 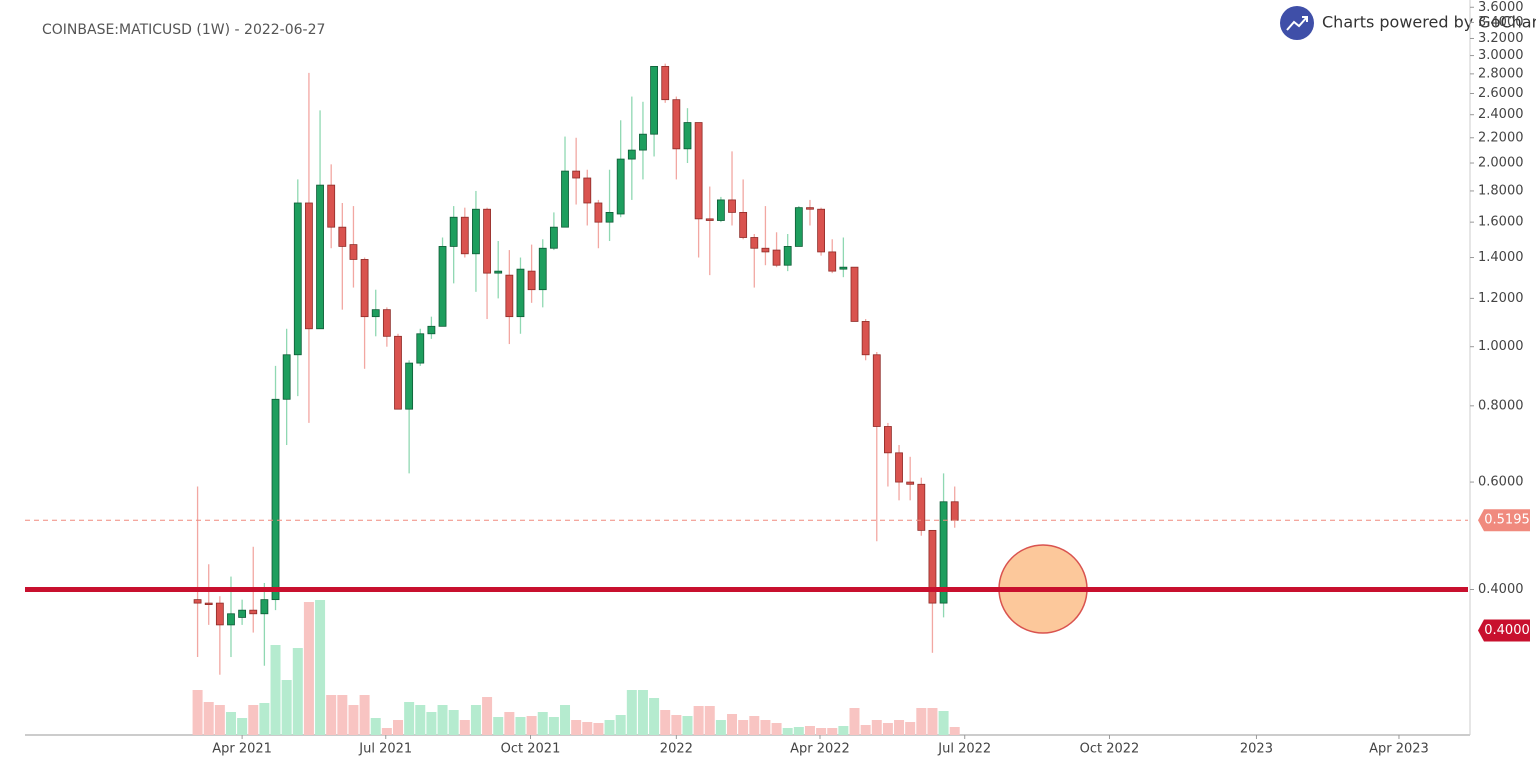 I want to click on y-tick-label: 3.6000, so click(x=1501, y=7).